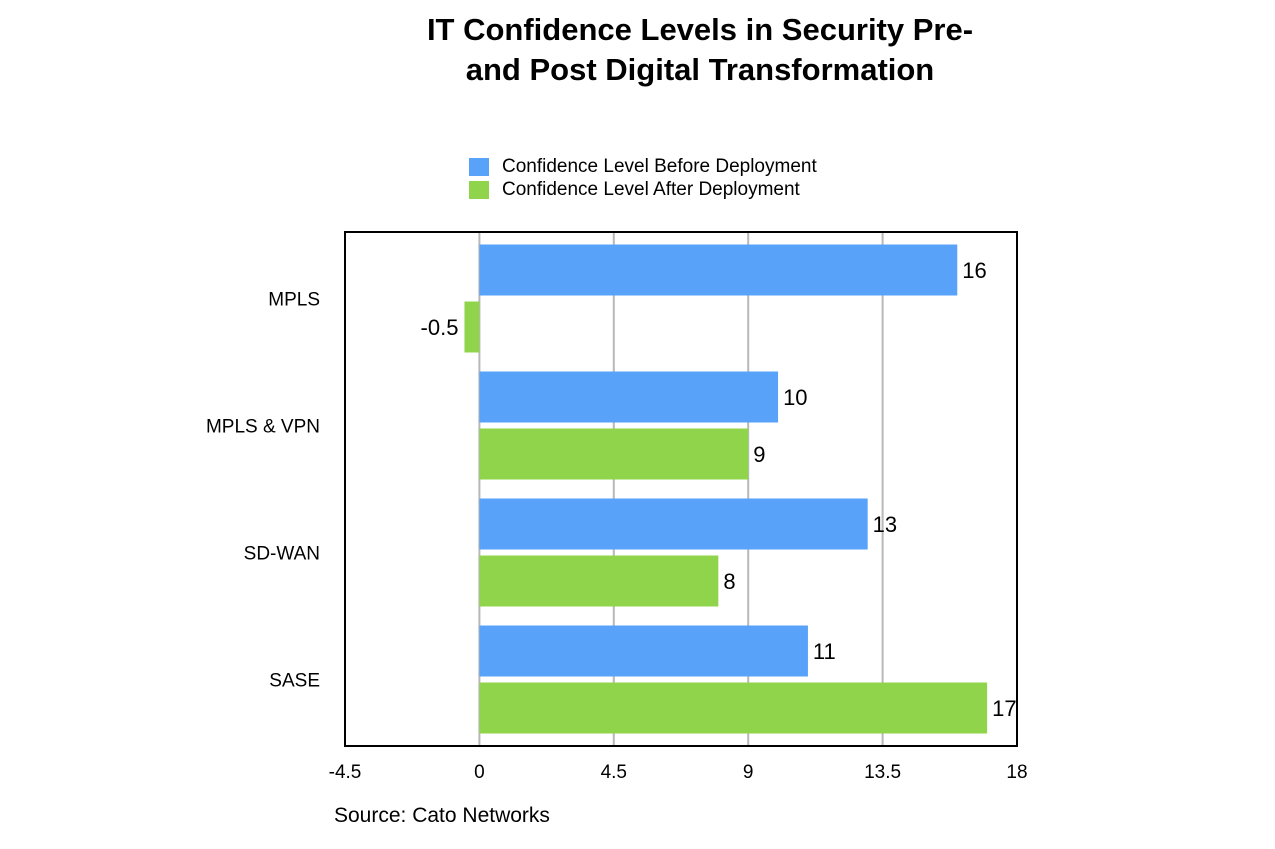 The width and height of the screenshot is (1275, 849). Describe the element at coordinates (294, 300) in the screenshot. I see `category-label: MPLS` at that location.